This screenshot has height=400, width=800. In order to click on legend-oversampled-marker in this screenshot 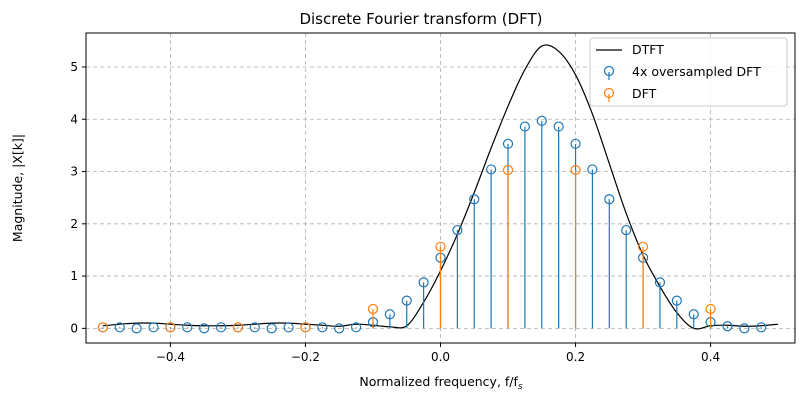, I will do `click(609, 71)`.